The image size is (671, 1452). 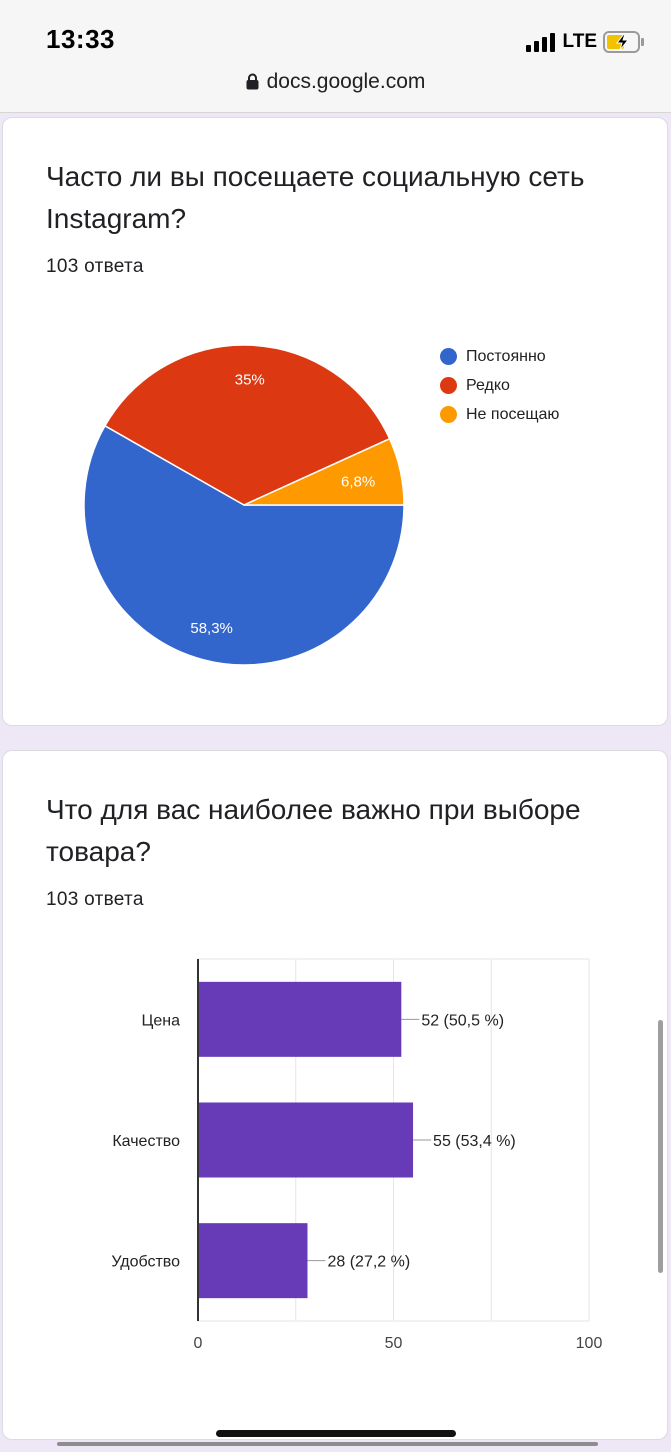 I want to click on pie-slice-label: 6,8%, so click(x=358, y=481).